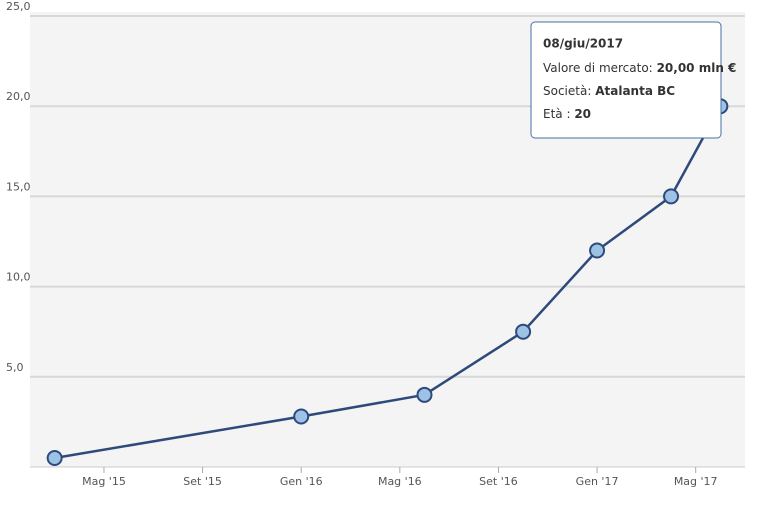  Describe the element at coordinates (104, 481) in the screenshot. I see `x-tick-label: Mag '15` at that location.